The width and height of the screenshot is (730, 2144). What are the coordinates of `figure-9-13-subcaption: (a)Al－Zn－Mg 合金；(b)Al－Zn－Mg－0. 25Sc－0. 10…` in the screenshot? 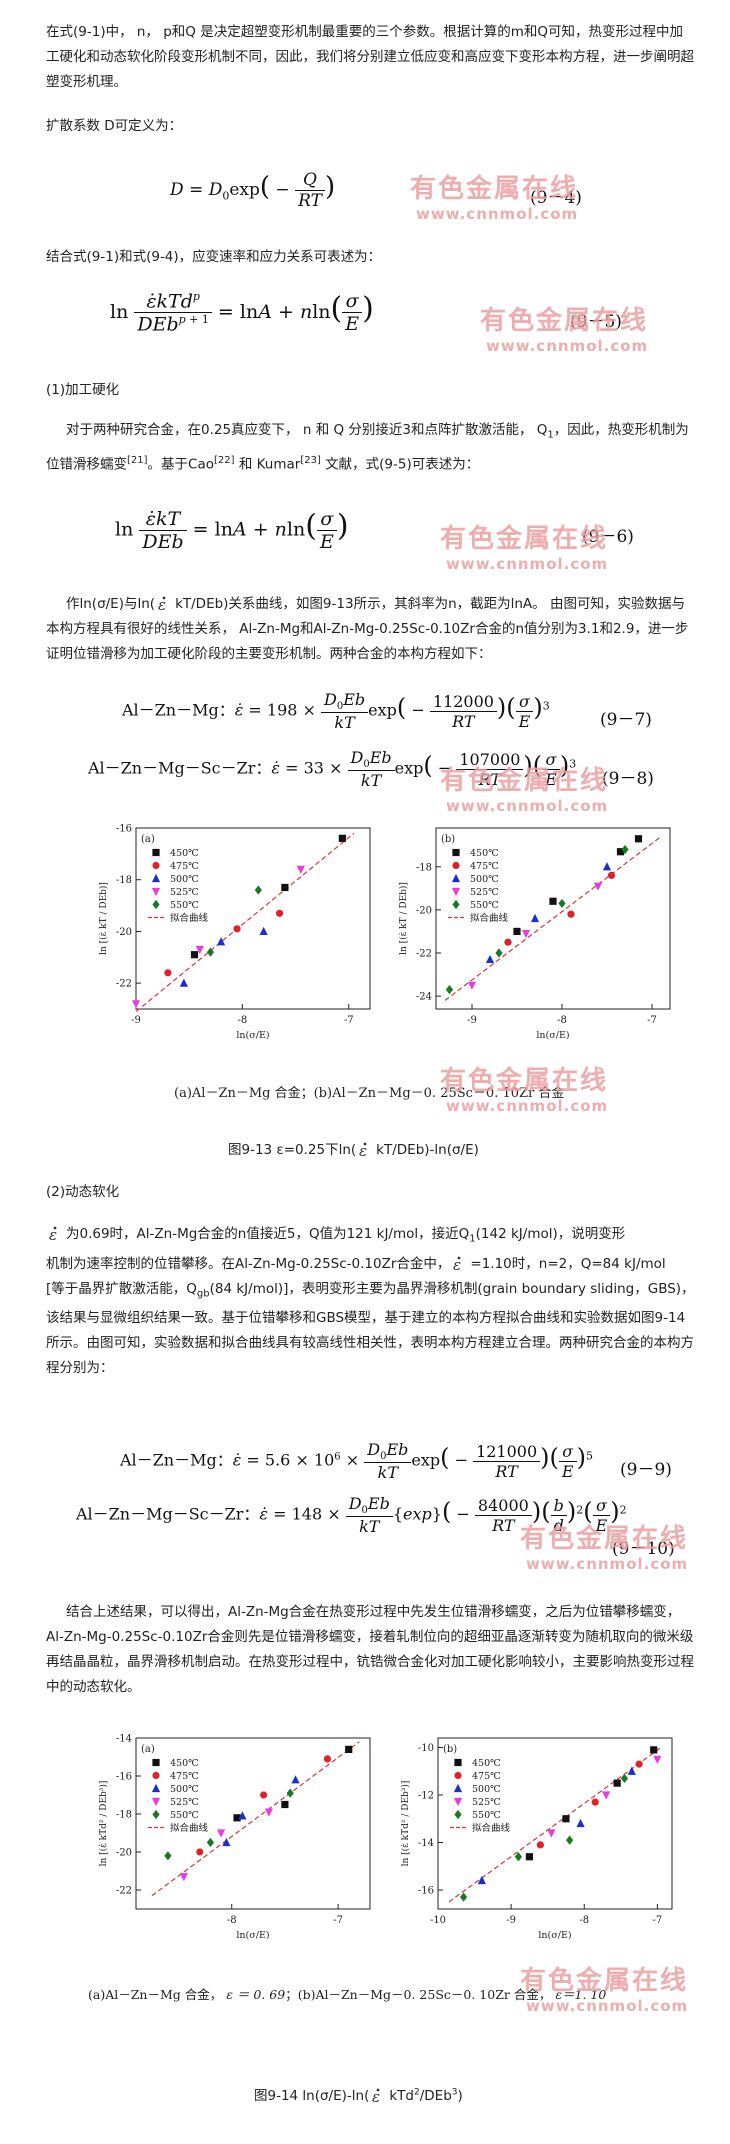 It's located at (369, 1093).